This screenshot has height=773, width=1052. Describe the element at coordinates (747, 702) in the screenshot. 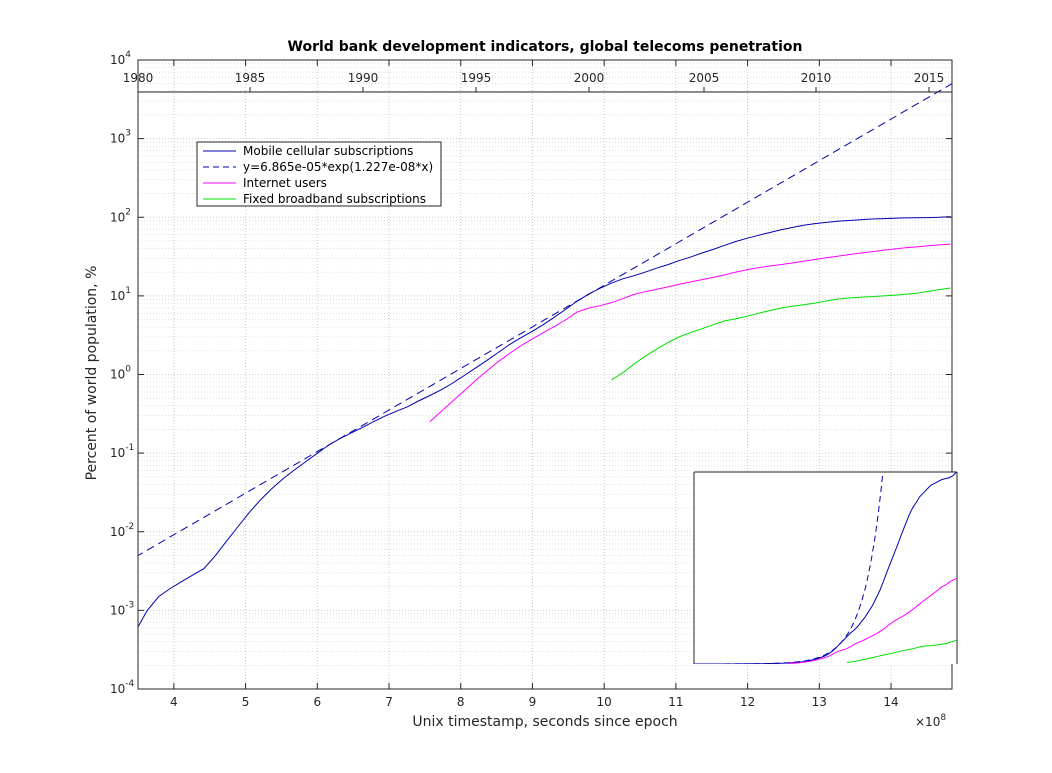

I see `x-tick-label: 12` at that location.